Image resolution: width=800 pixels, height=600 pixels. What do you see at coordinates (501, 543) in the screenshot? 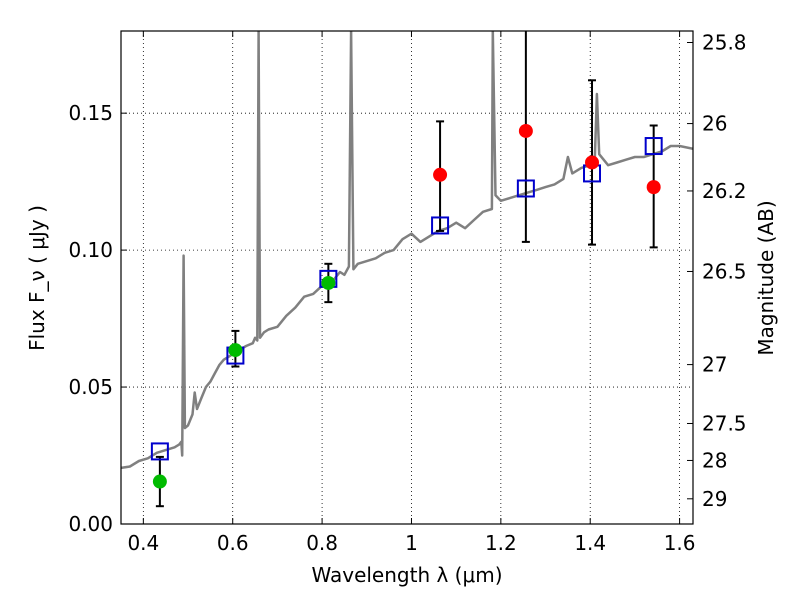
I see `x-tick-label: 1.2` at bounding box center [501, 543].